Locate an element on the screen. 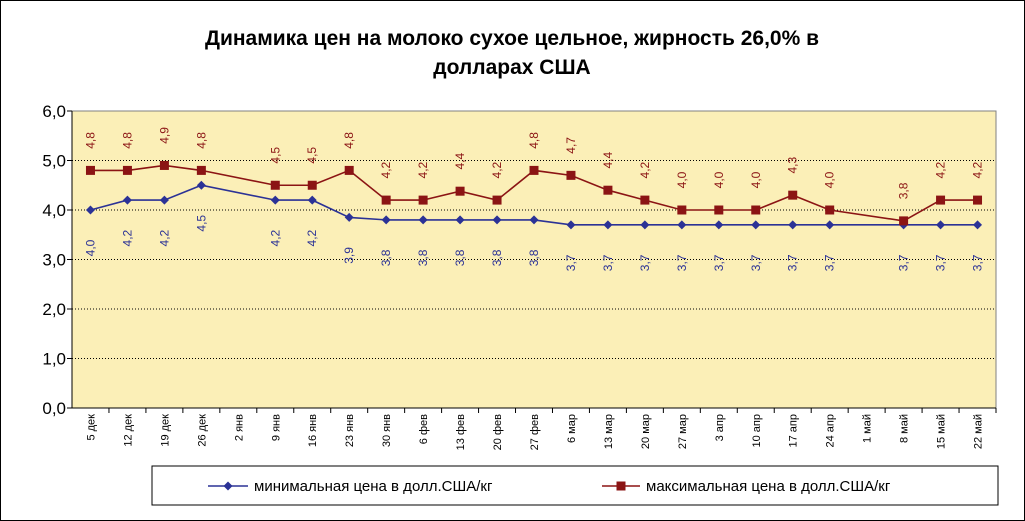  x-tick-label: 27 фев is located at coordinates (535, 432).